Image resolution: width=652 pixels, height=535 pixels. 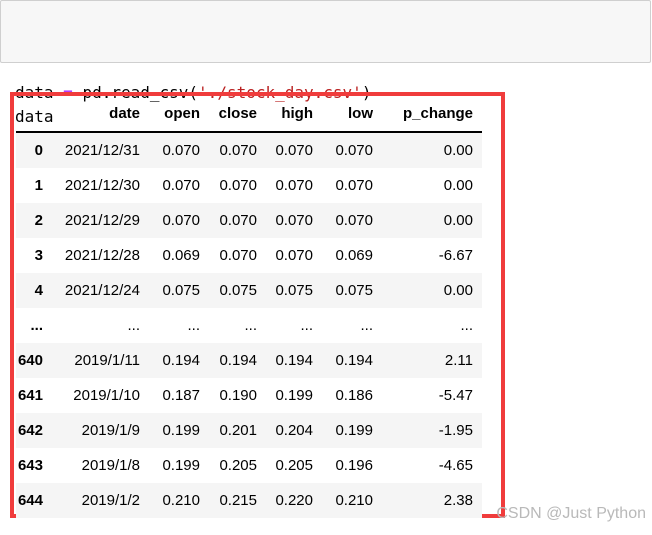 I want to click on table-row: 0 2021/12/31 0.070 0.070 0.070 0.070 0.00, so click(x=249, y=150).